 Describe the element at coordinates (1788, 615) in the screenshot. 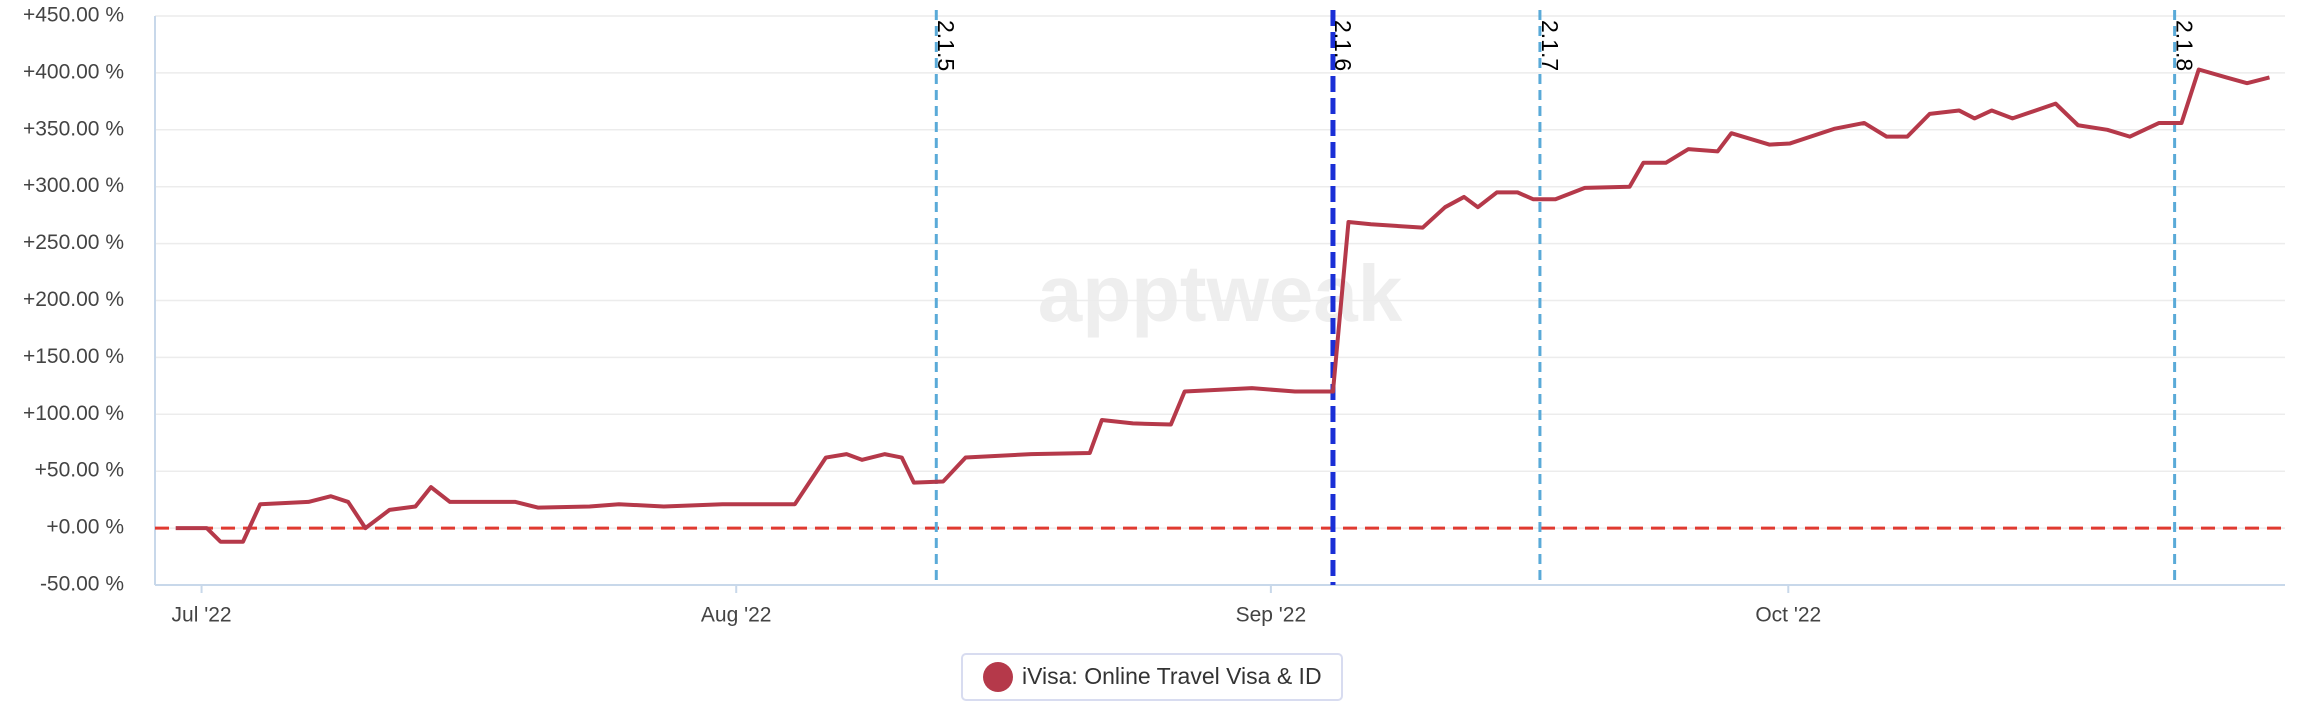

I see `x-tick-label: Oct '22` at that location.